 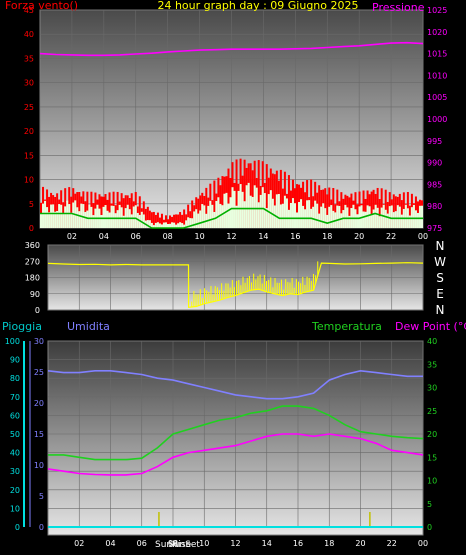 What do you see at coordinates (346, 326) in the screenshot?
I see `temperature-axis-title: Temperatura` at bounding box center [346, 326].